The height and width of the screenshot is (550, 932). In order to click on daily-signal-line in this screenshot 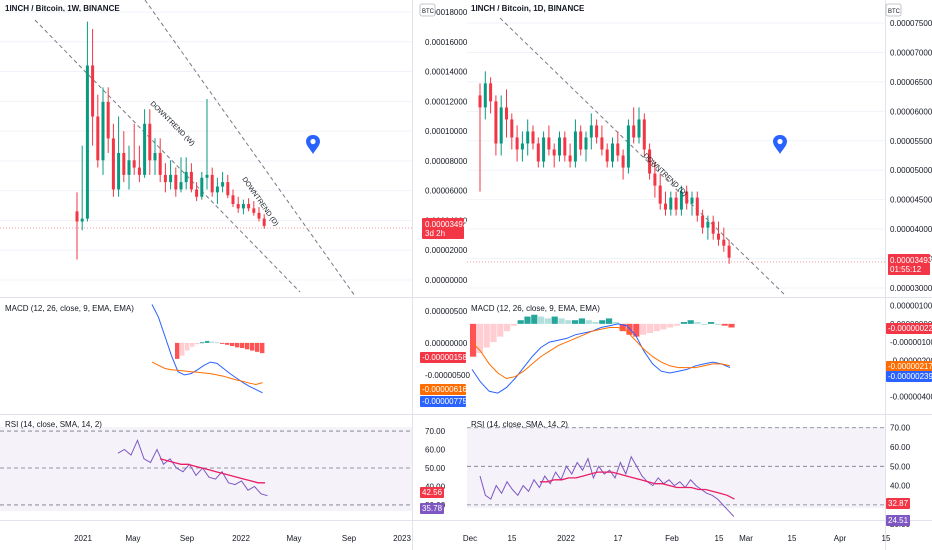, I will do `click(601, 353)`.